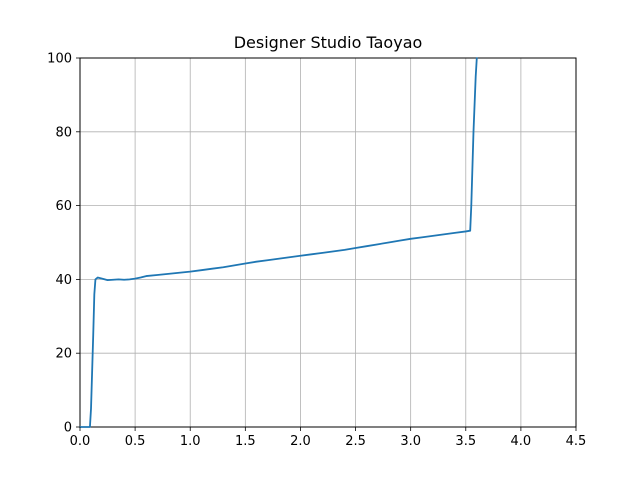 Image resolution: width=640 pixels, height=480 pixels. What do you see at coordinates (59, 59) in the screenshot?
I see `y-tick-label: 100` at bounding box center [59, 59].